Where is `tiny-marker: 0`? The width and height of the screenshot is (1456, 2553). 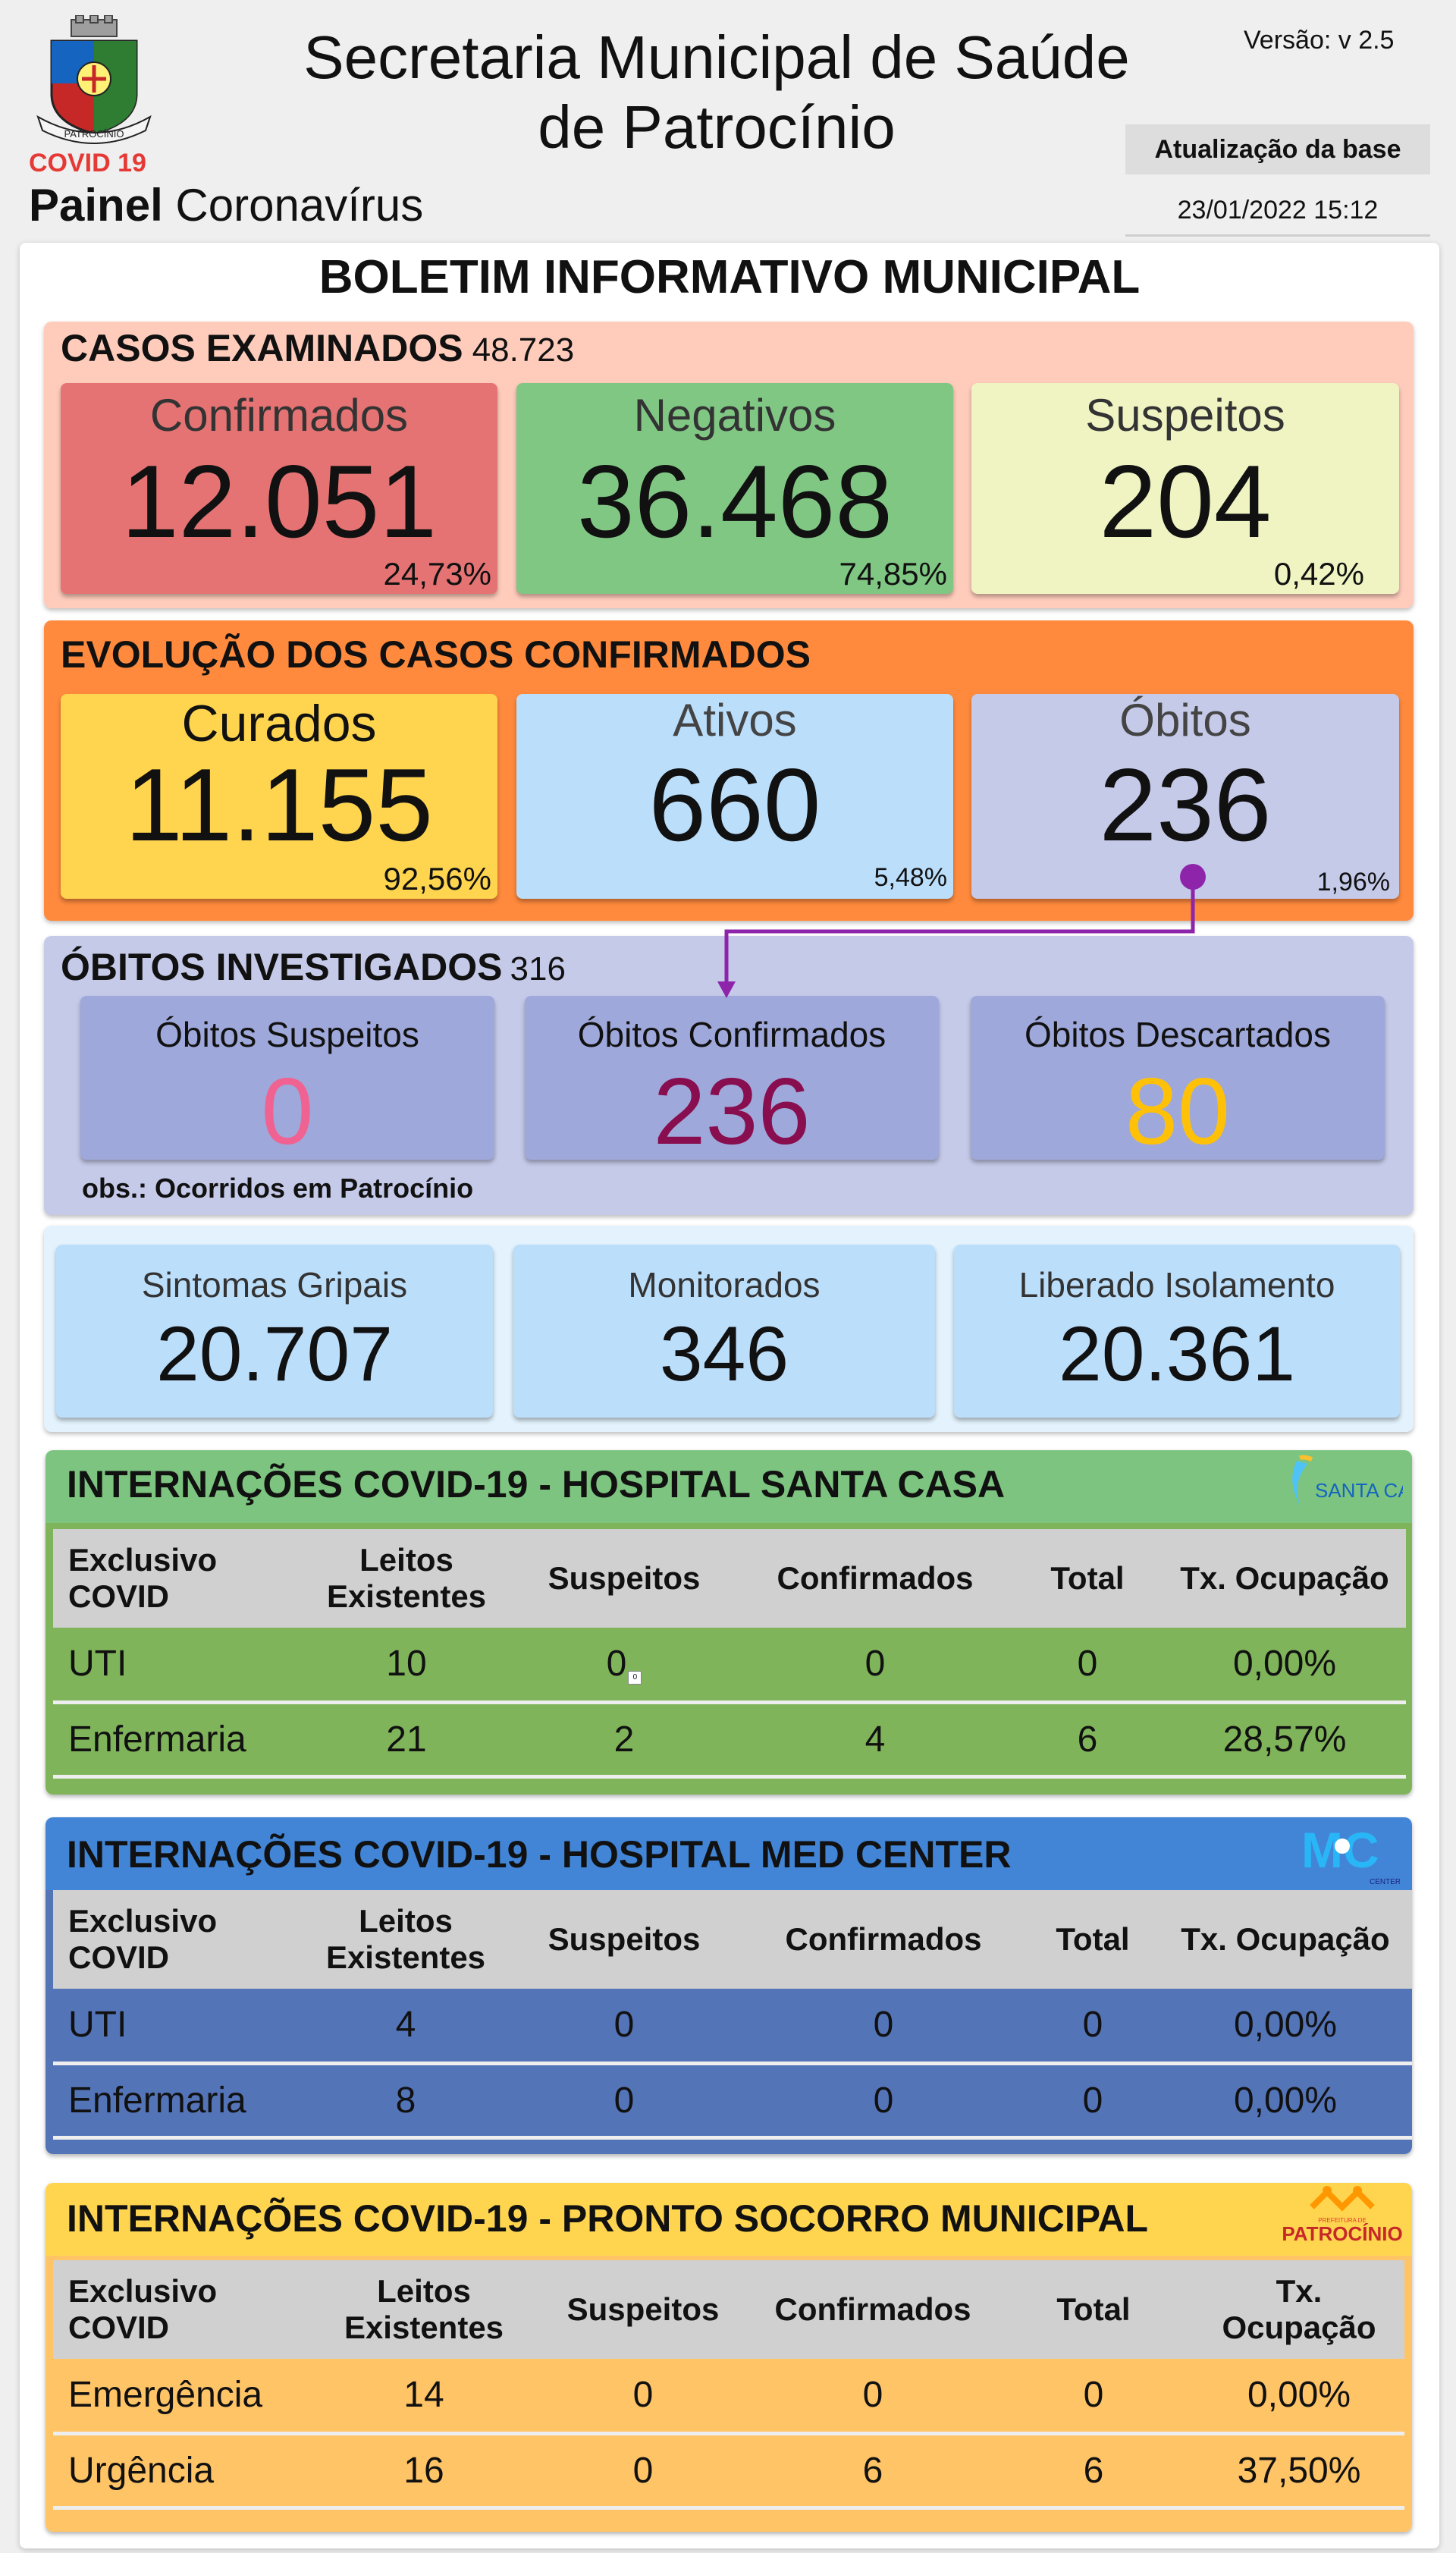 tiny-marker: 0 is located at coordinates (635, 1678).